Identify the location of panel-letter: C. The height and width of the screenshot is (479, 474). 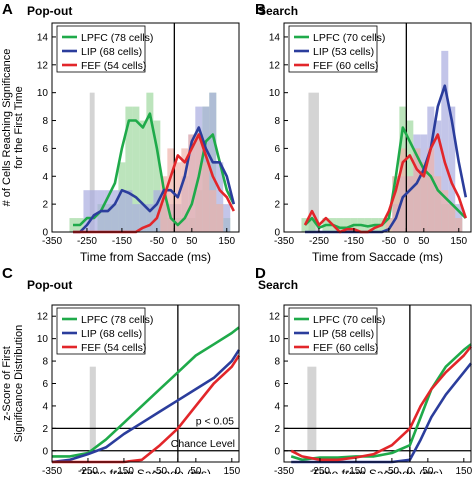
(7, 273).